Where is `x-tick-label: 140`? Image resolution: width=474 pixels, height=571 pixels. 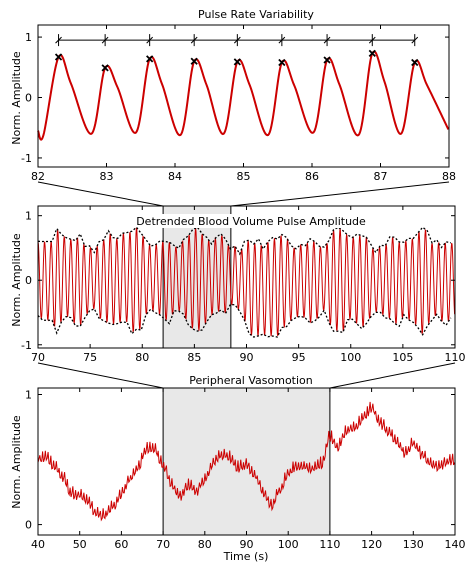 x-tick-label: 140 is located at coordinates (455, 544).